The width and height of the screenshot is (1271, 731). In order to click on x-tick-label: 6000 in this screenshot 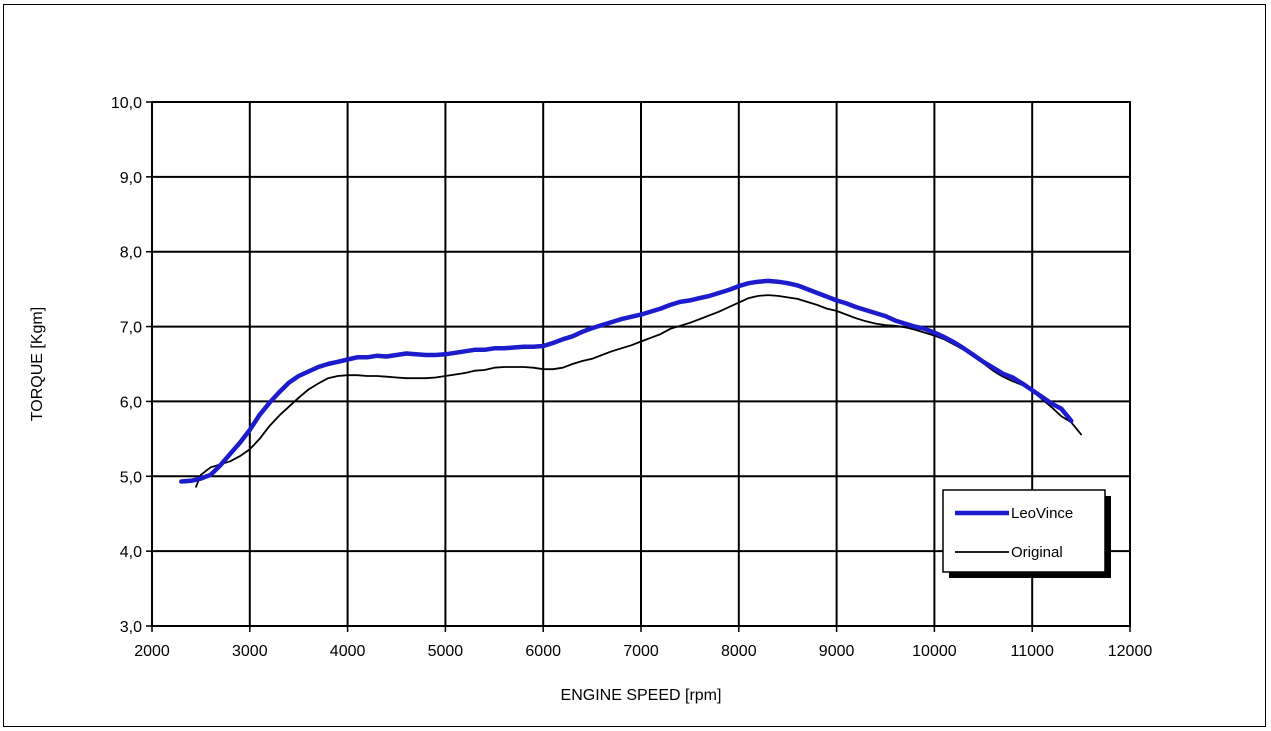, I will do `click(543, 651)`.